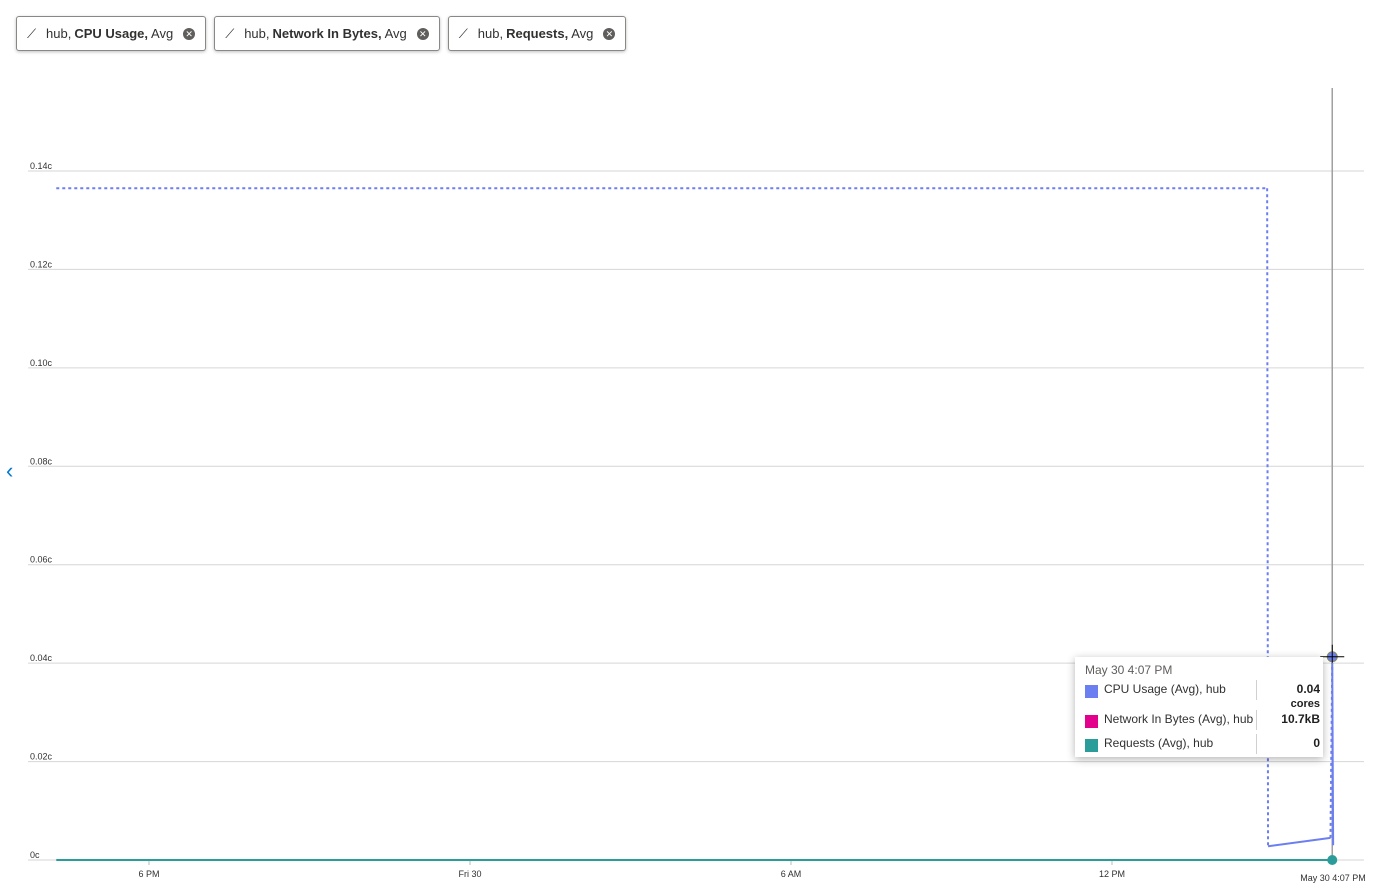 This screenshot has height=892, width=1377. What do you see at coordinates (41, 264) in the screenshot?
I see `y-tick-label: 0.12c` at bounding box center [41, 264].